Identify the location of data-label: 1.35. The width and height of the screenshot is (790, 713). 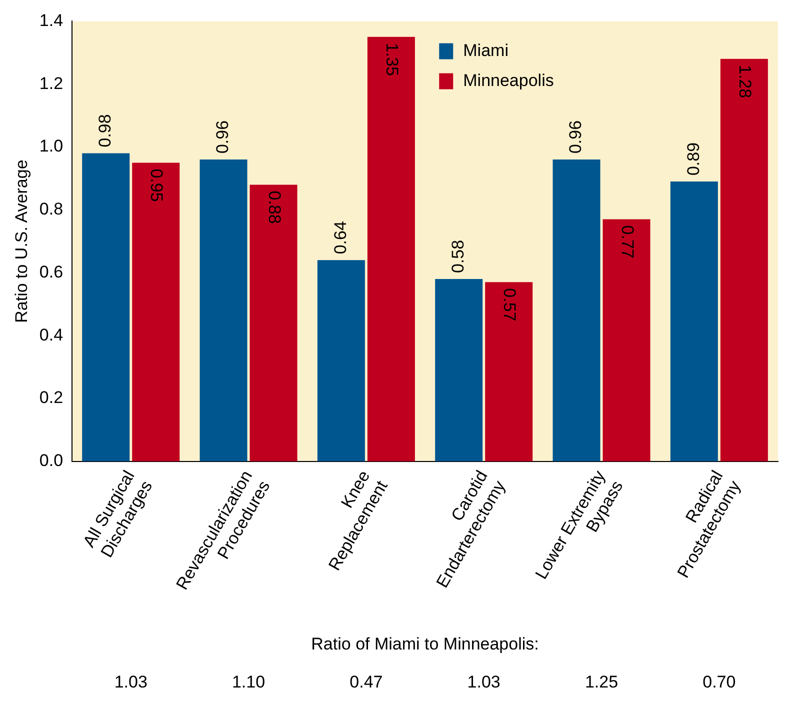
(392, 59).